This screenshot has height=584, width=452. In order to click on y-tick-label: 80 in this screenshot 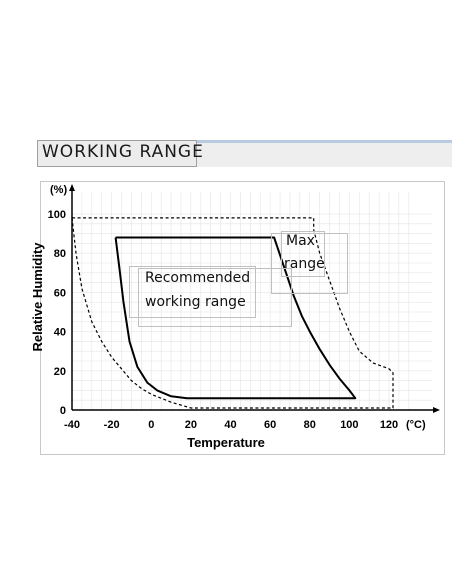, I will do `click(60, 254)`.